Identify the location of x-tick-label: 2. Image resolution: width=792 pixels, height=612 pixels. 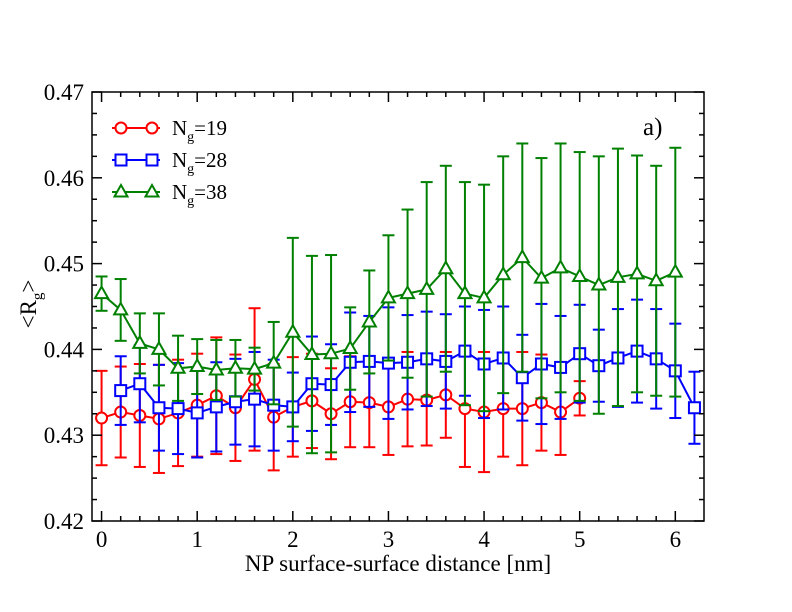
(293, 539).